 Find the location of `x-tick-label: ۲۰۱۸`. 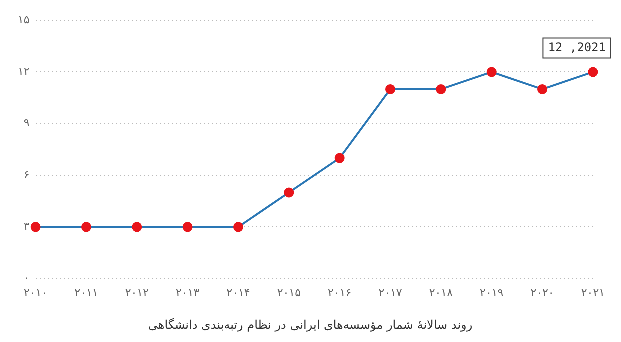

x-tick-label: ۲۰۱۸ is located at coordinates (441, 293).